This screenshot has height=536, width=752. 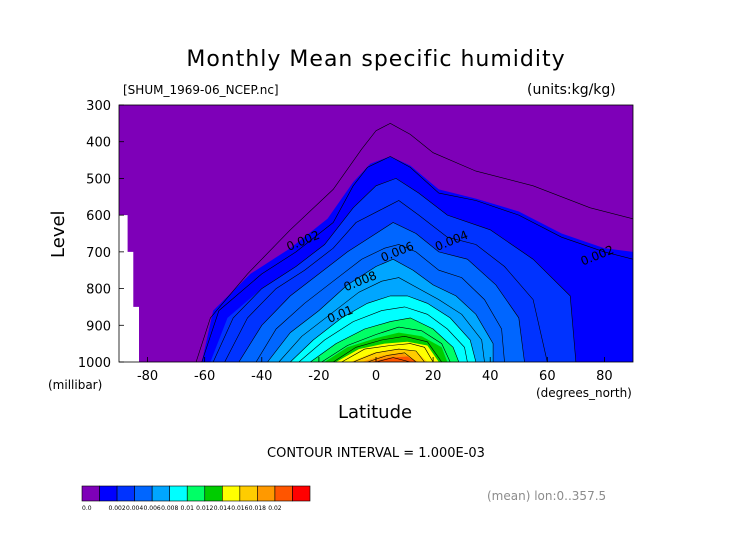 What do you see at coordinates (169, 508) in the screenshot?
I see `colorbar-tick-label: 0.008` at bounding box center [169, 508].